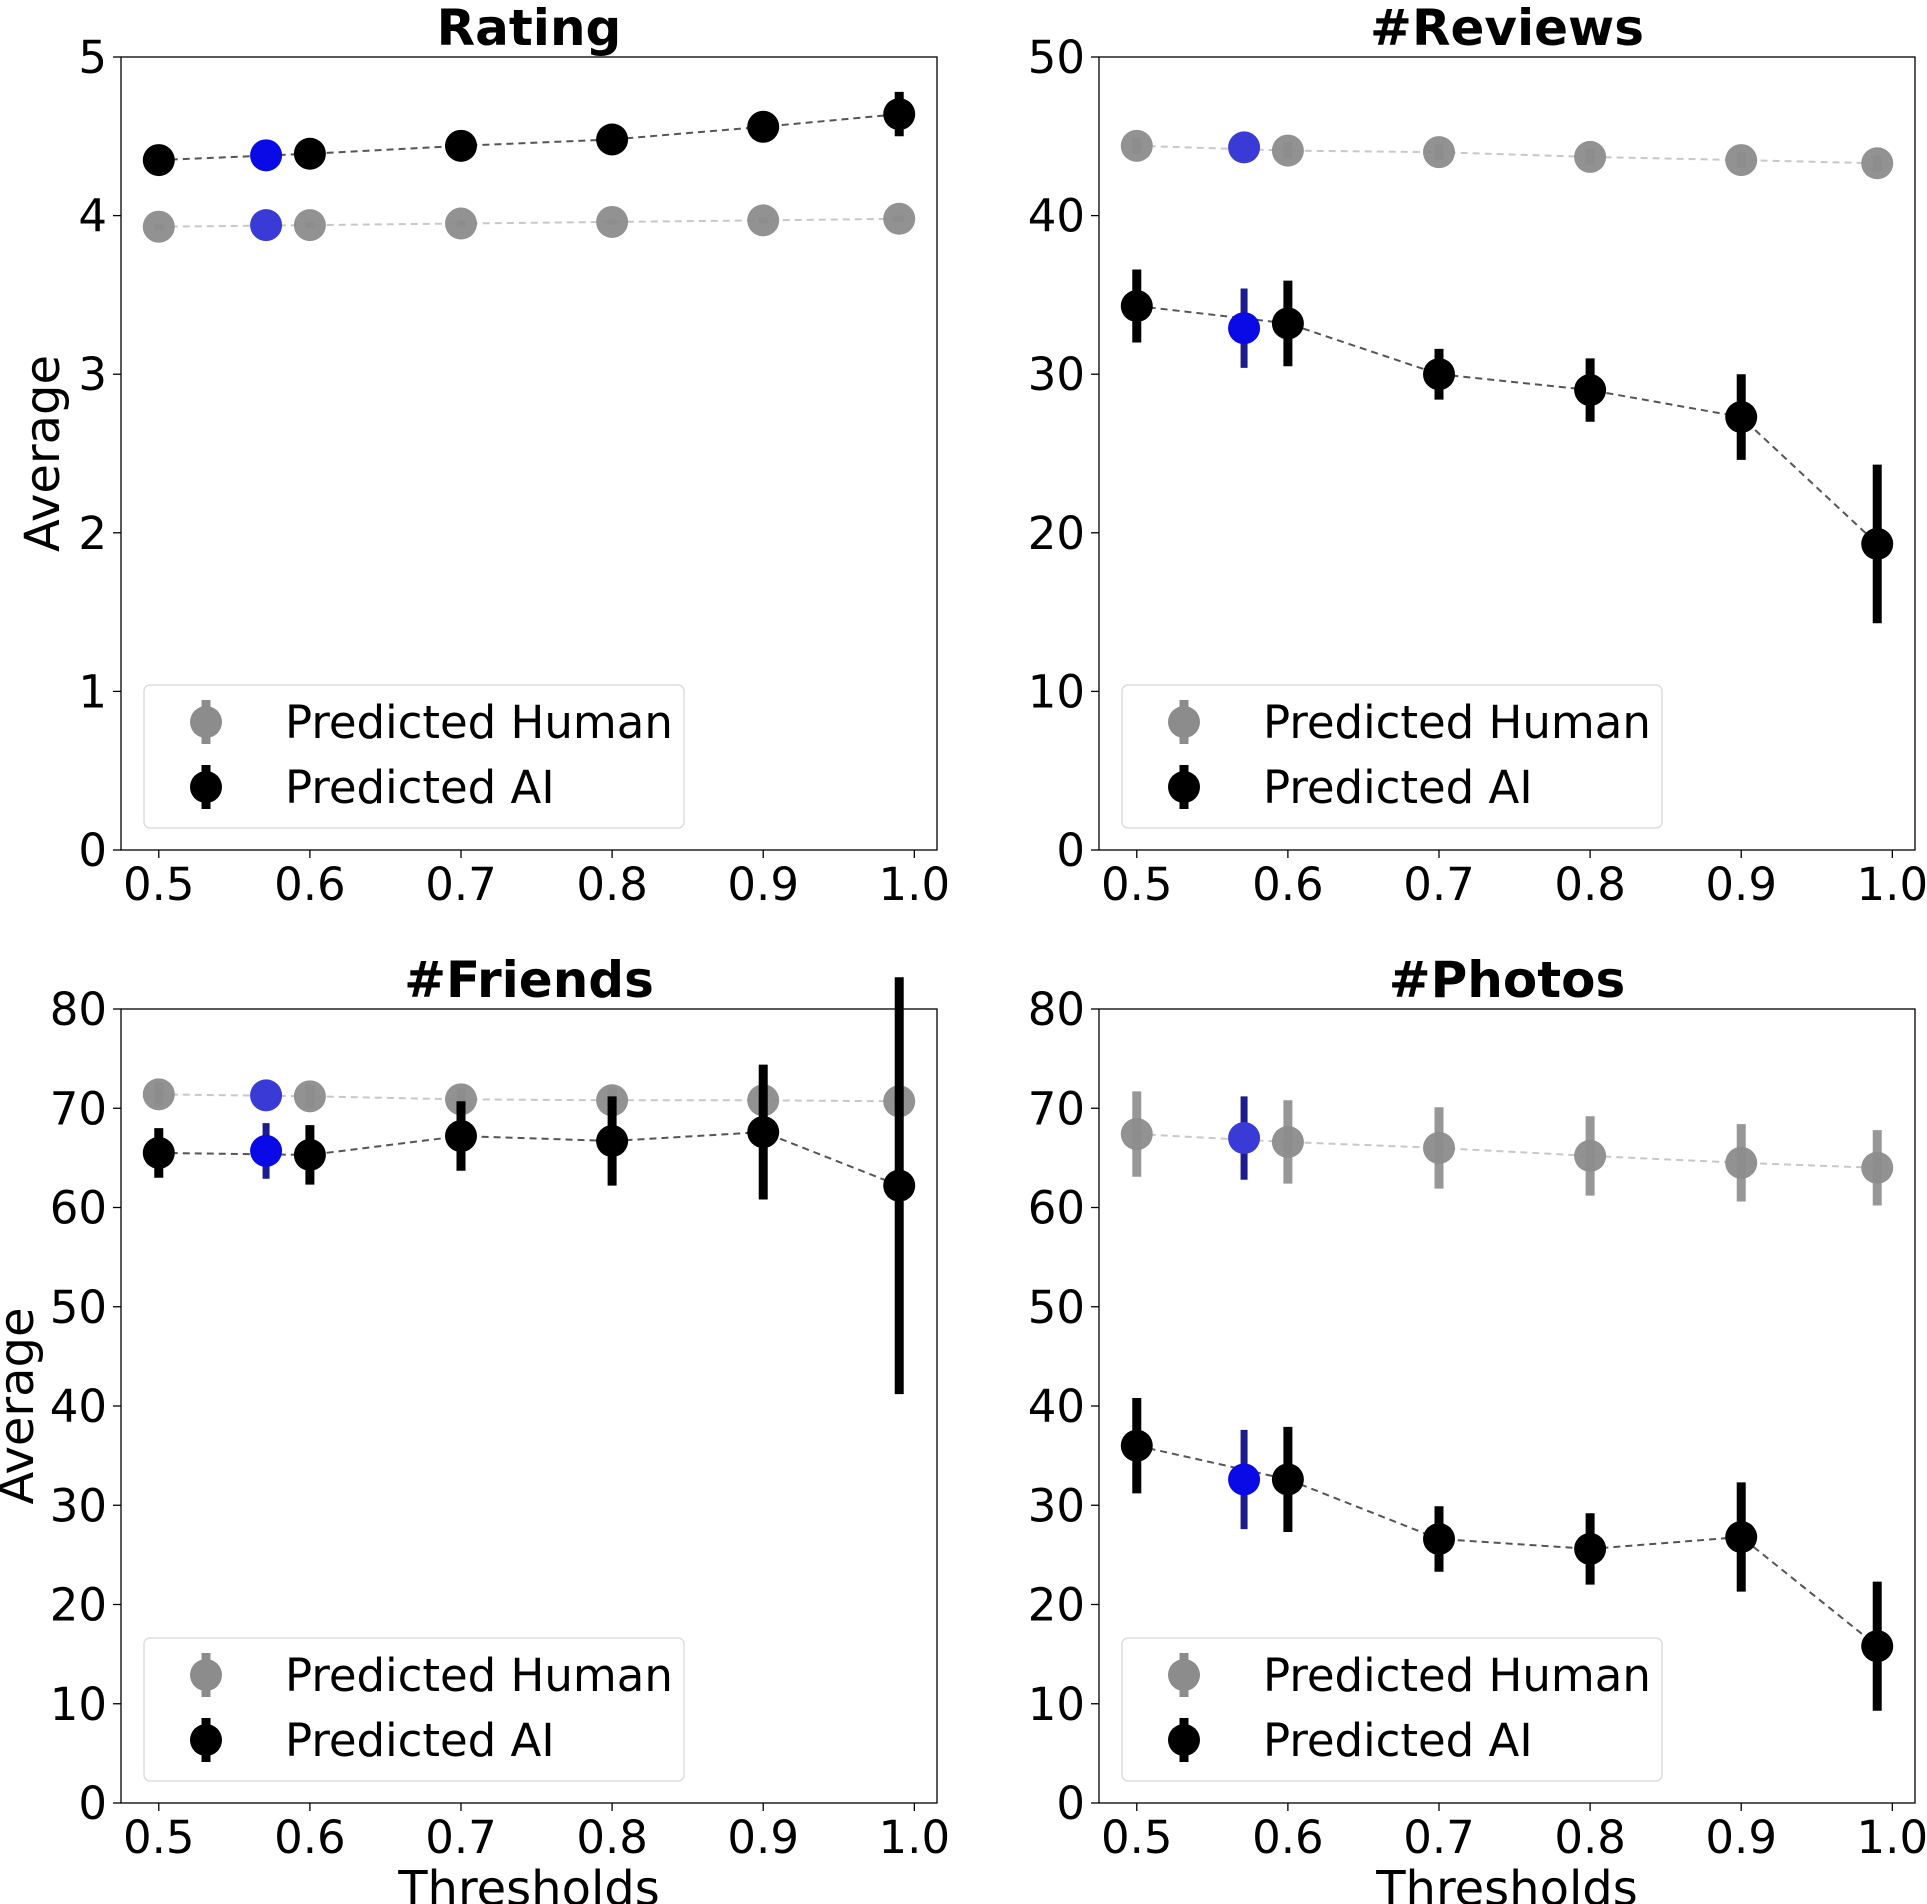 The width and height of the screenshot is (1927, 1904). Describe the element at coordinates (1507, 980) in the screenshot. I see `chart-title: #Photos` at that location.